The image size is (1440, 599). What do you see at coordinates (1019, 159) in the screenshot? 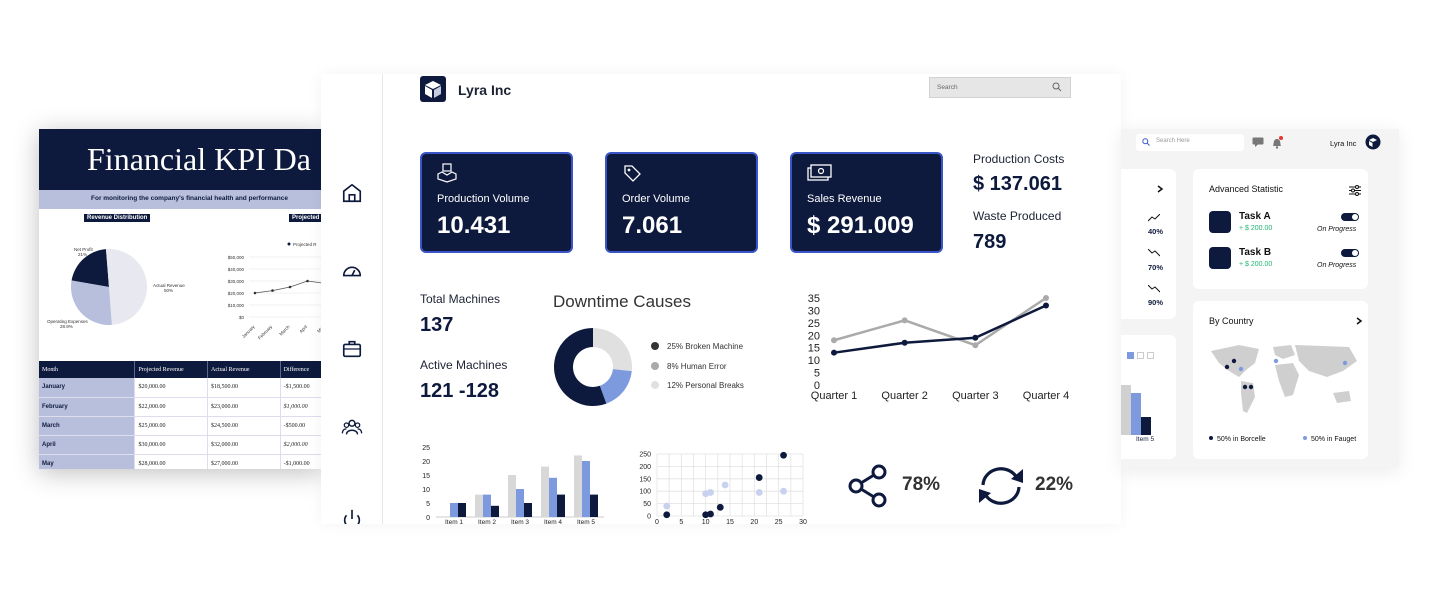
I see `production-costs-label: Production Costs` at bounding box center [1019, 159].